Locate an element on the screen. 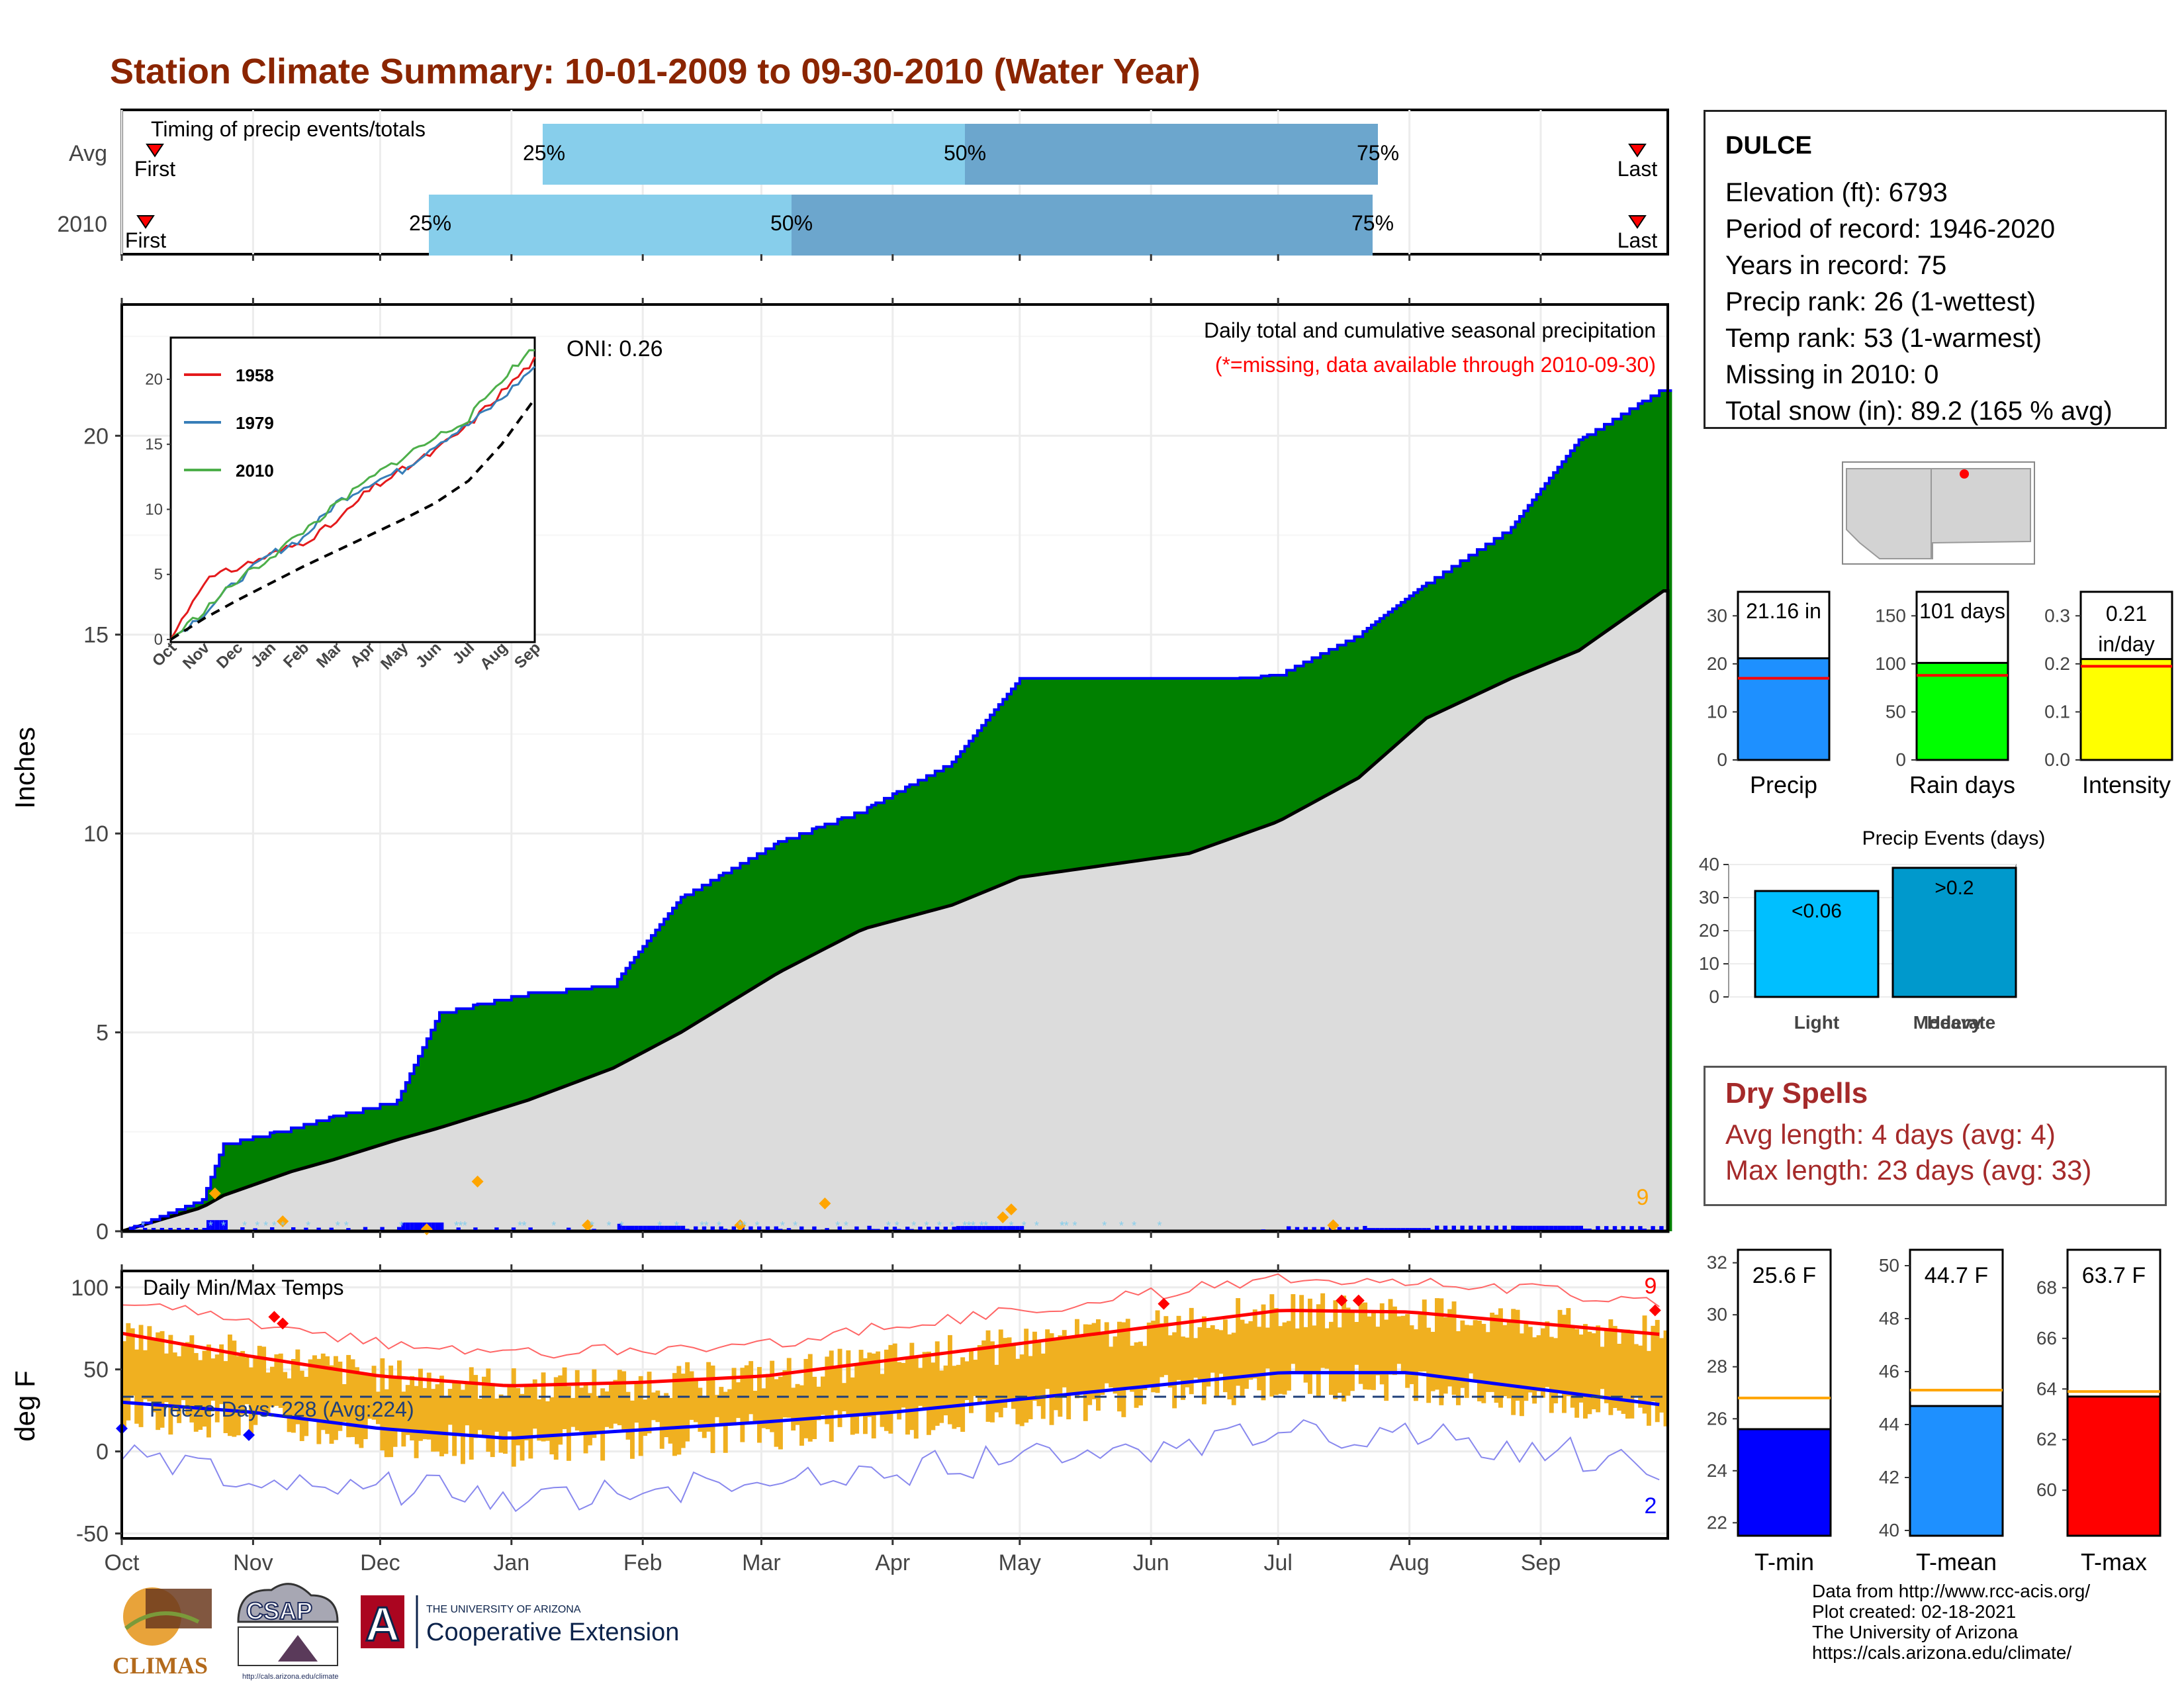 The height and width of the screenshot is (1688, 2184). ua-block-icon is located at coordinates (382, 1621).